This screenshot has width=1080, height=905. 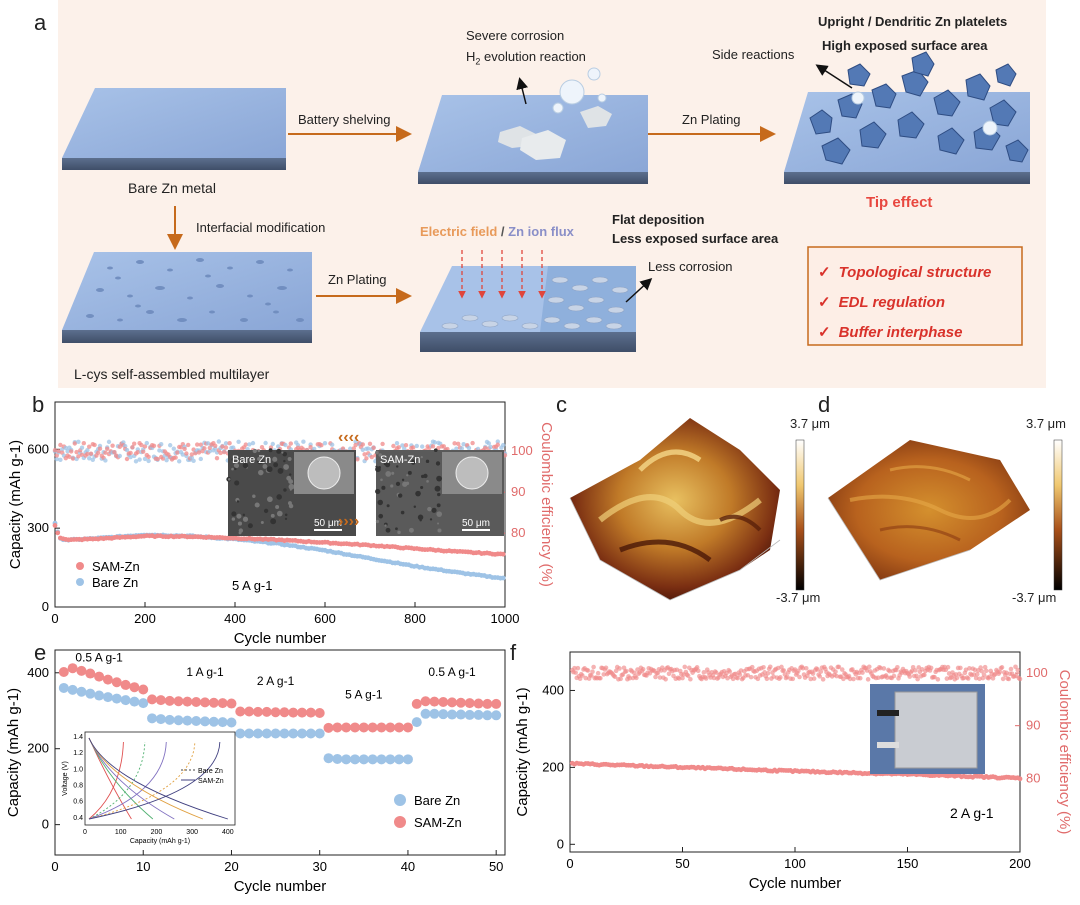 I want to click on lcys-label: L-cys self-assembled multilayer, so click(x=172, y=374).